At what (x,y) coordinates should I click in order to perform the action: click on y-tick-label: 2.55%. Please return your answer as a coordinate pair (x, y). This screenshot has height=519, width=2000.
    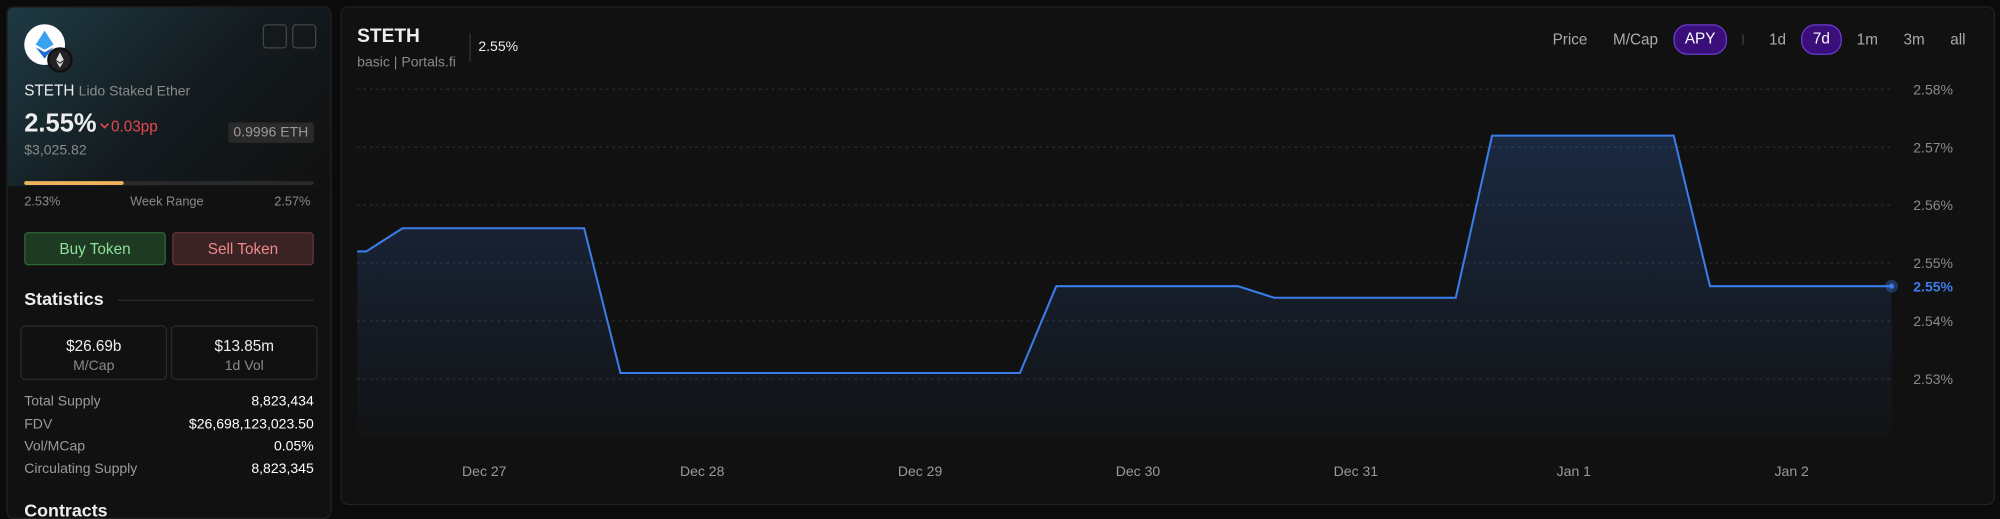
    Looking at the image, I should click on (1933, 263).